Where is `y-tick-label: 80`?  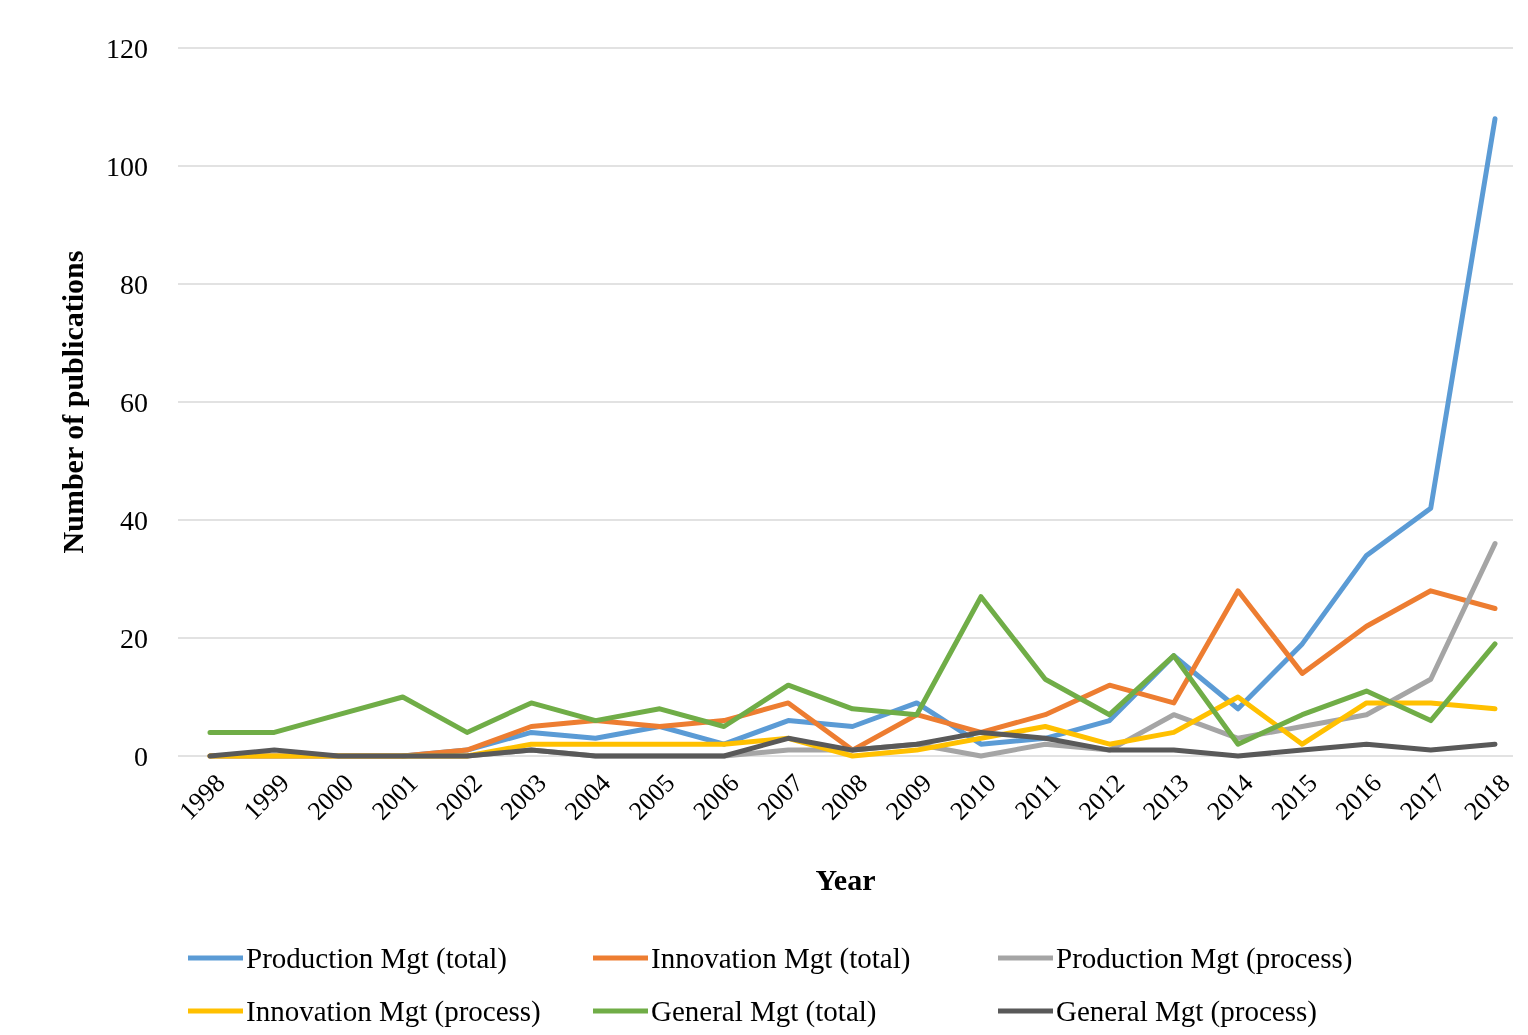
y-tick-label: 80 is located at coordinates (134, 284).